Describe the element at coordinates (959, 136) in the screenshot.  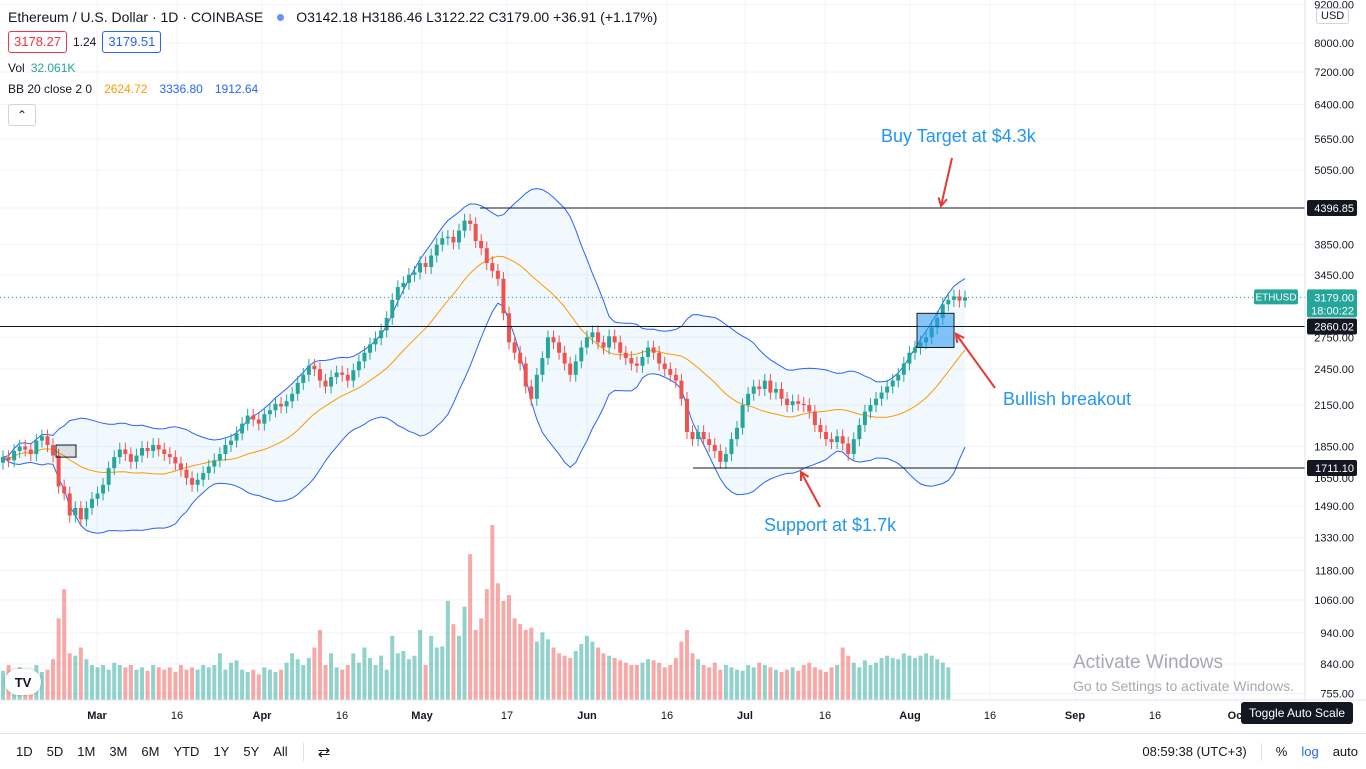
I see `buy-target-label: Buy Target at $4.3k` at that location.